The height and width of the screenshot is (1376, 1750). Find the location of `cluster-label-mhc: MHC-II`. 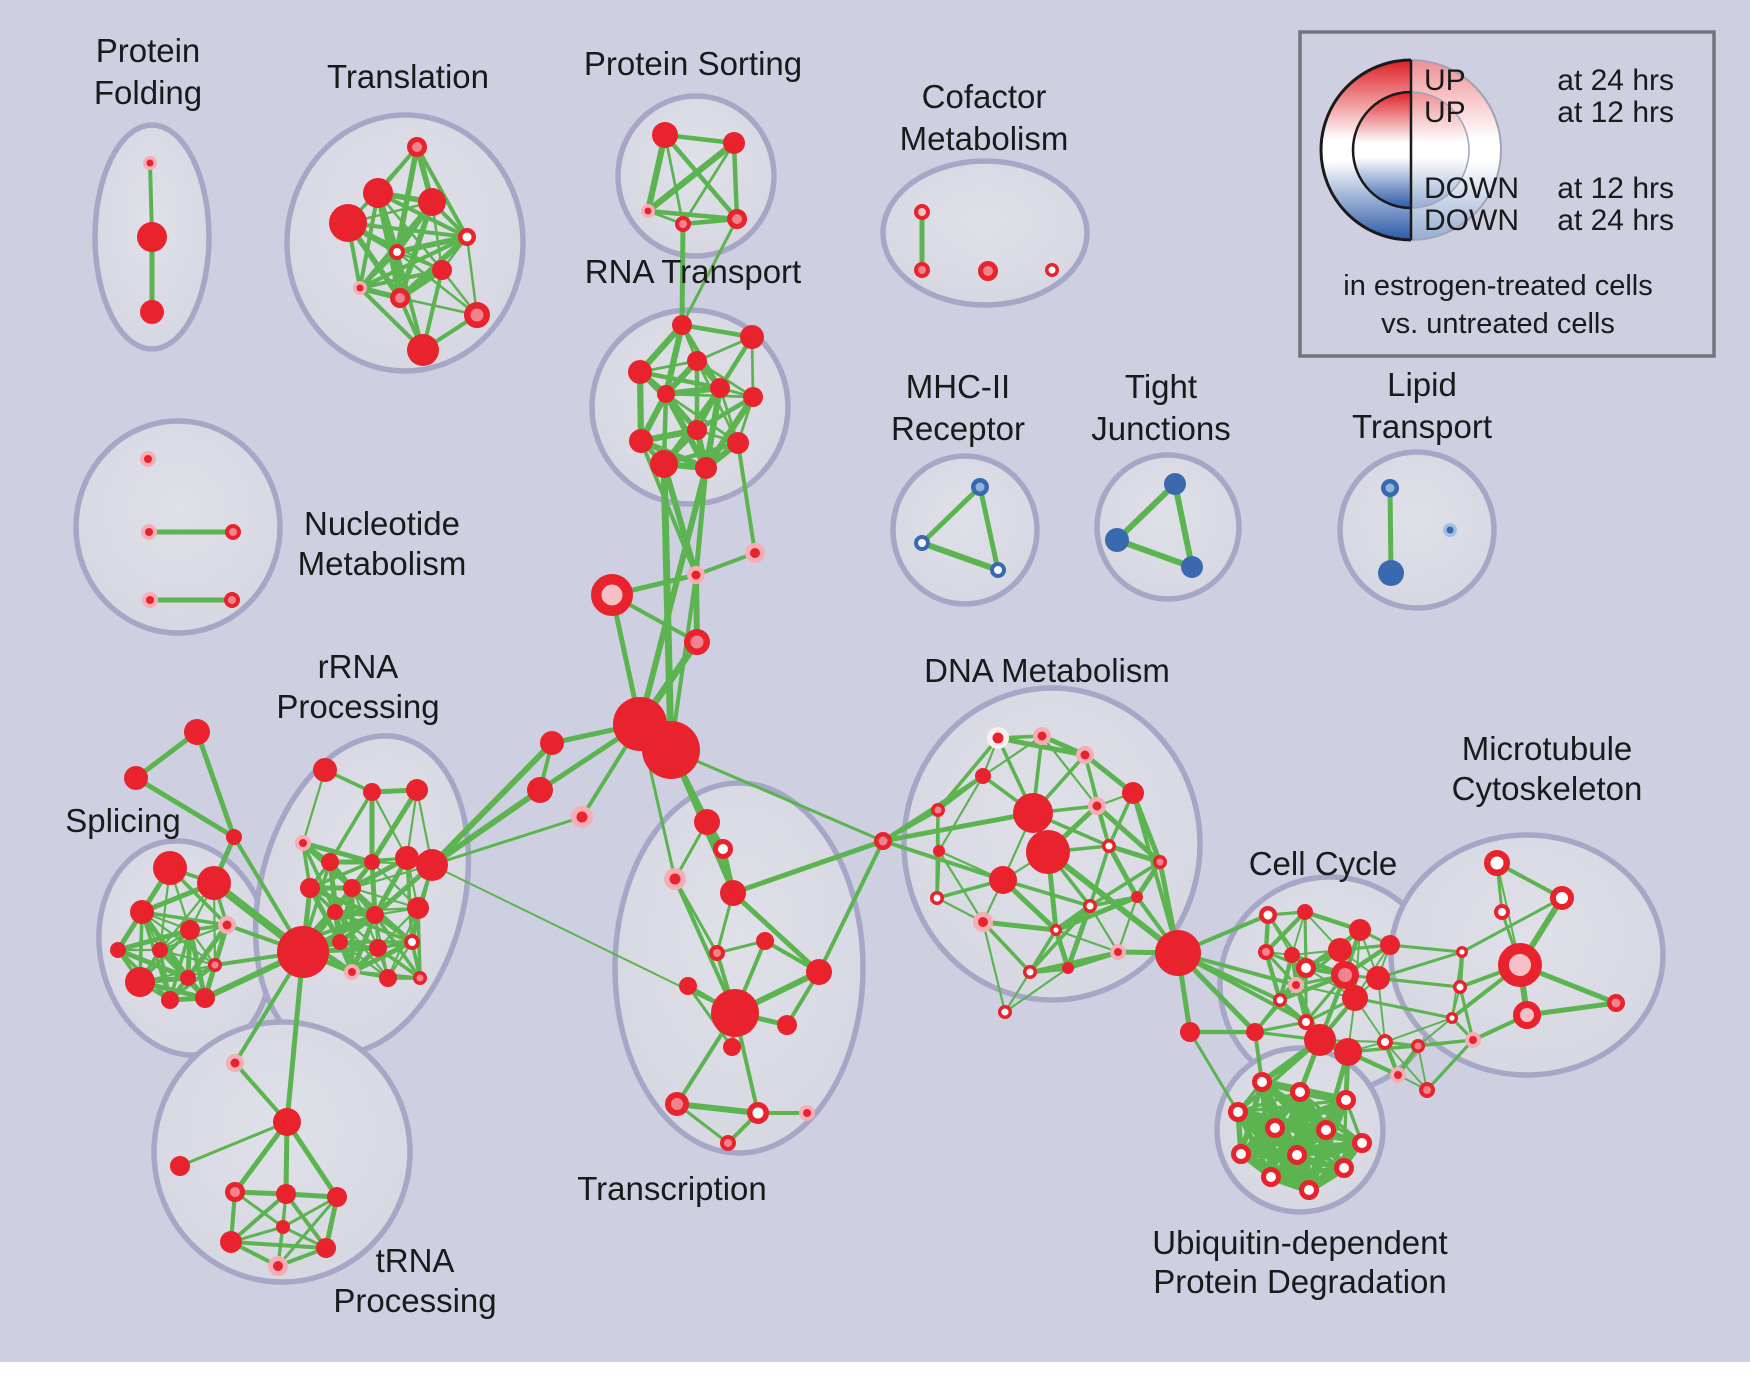

cluster-label-mhc: MHC-II is located at coordinates (958, 386).